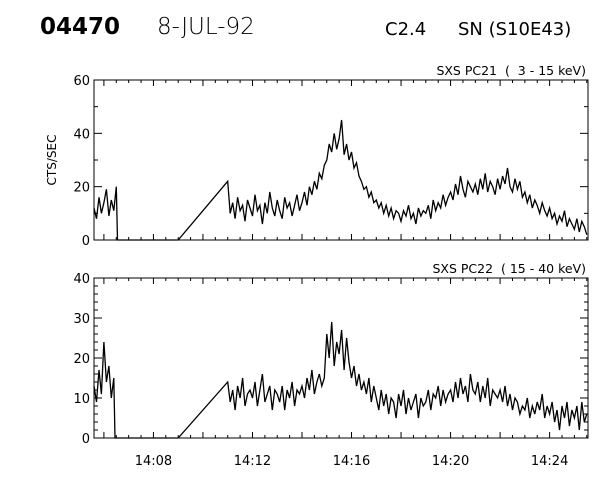 The width and height of the screenshot is (600, 480). I want to click on panel-title: SXS PC22 ( 15 - 40 keV), so click(509, 268).